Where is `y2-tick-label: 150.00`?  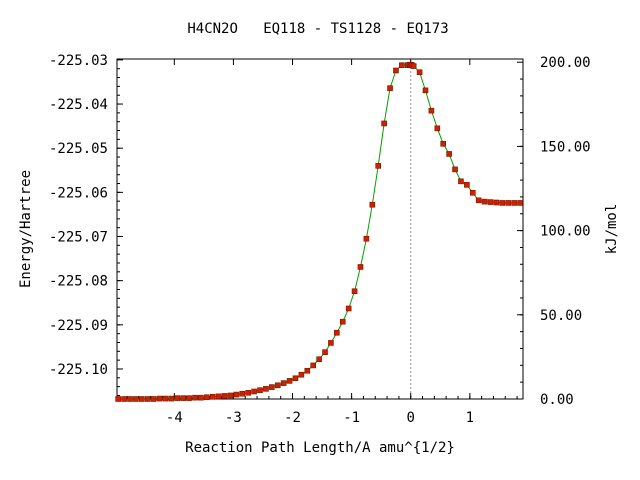 y2-tick-label: 150.00 is located at coordinates (565, 147).